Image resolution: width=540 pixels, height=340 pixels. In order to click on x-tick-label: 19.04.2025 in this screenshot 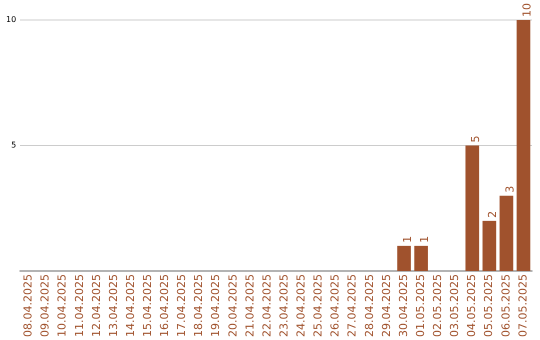, I will do `click(215, 306)`.